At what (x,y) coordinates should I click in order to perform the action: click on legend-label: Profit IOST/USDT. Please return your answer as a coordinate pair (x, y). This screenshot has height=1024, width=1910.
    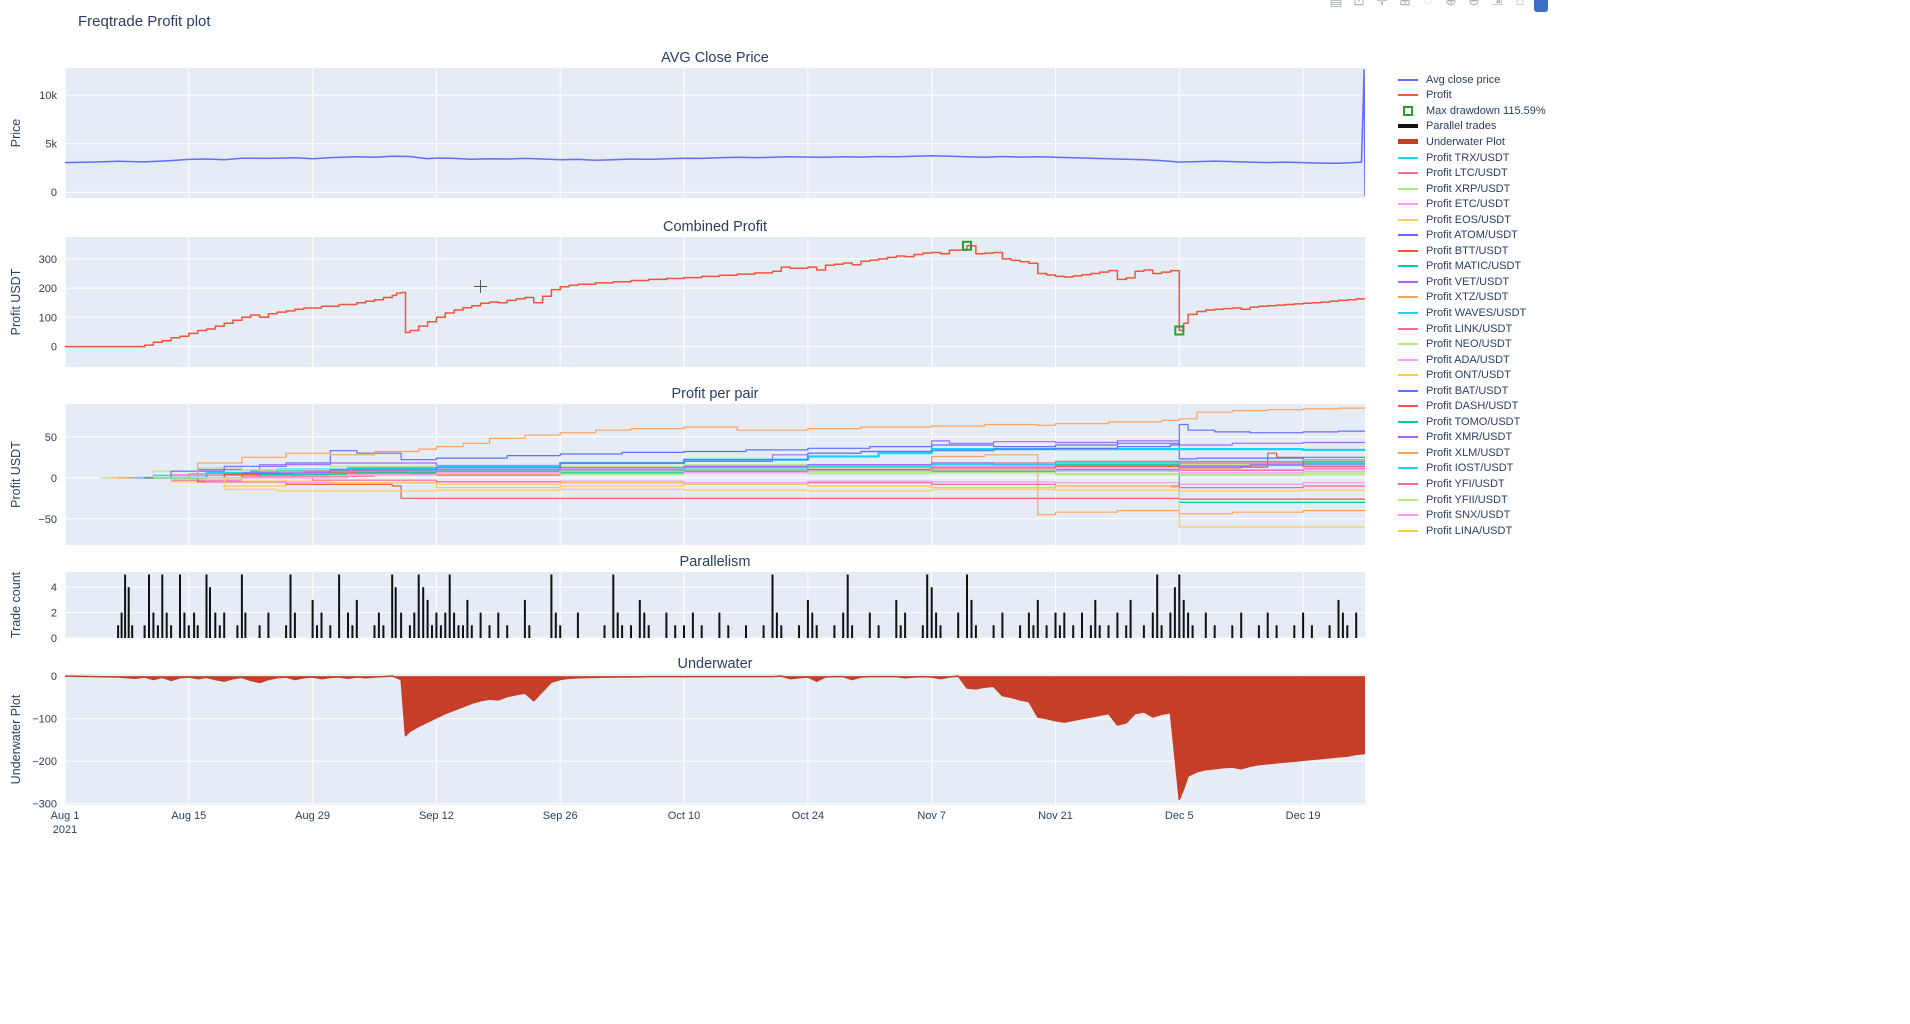
    Looking at the image, I should click on (1470, 468).